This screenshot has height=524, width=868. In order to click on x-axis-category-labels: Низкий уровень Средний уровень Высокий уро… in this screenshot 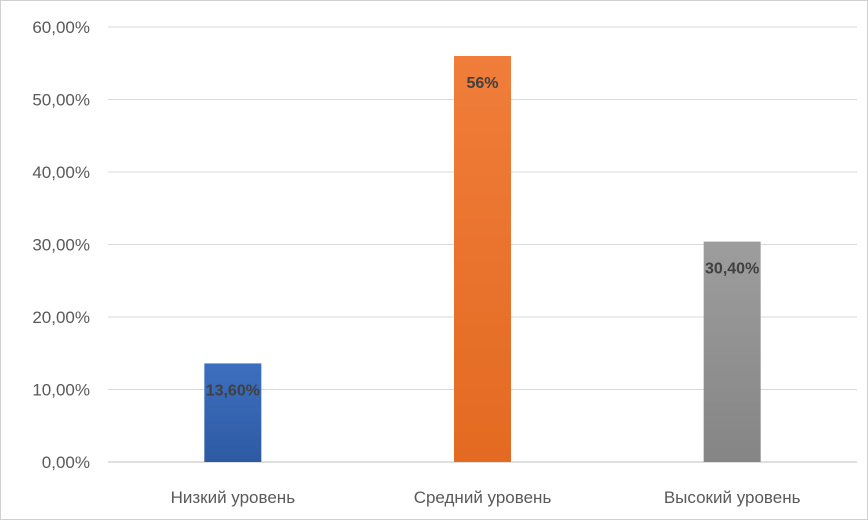, I will do `click(486, 497)`.